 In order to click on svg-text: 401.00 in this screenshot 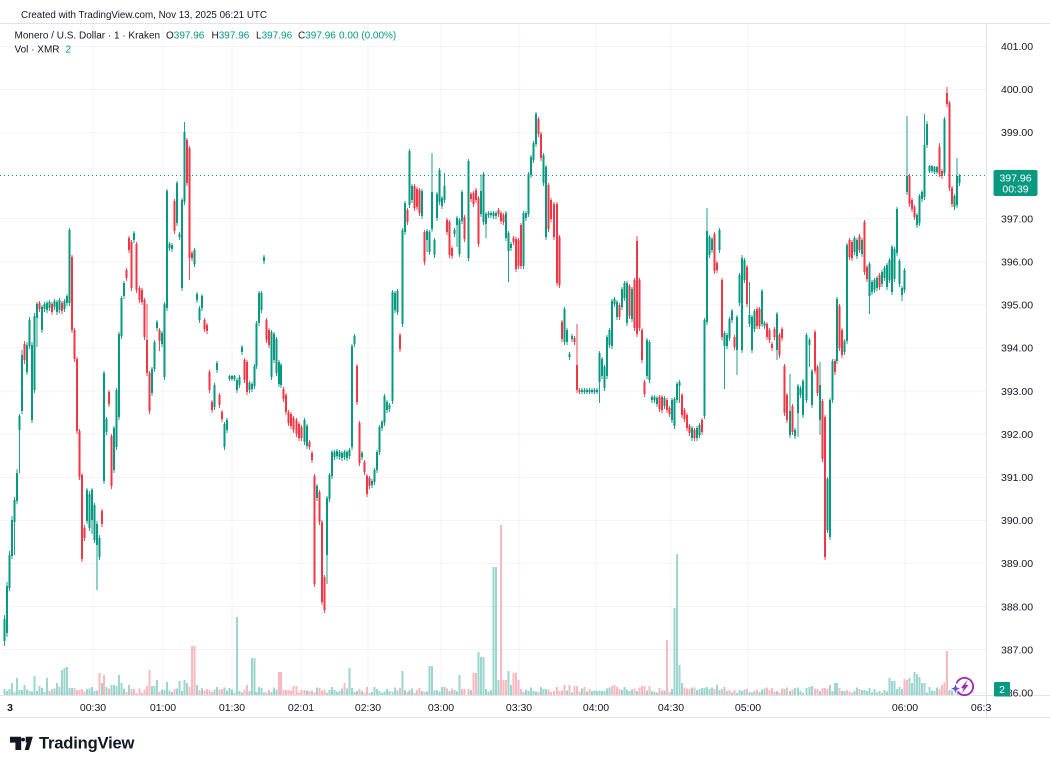, I will do `click(1017, 47)`.